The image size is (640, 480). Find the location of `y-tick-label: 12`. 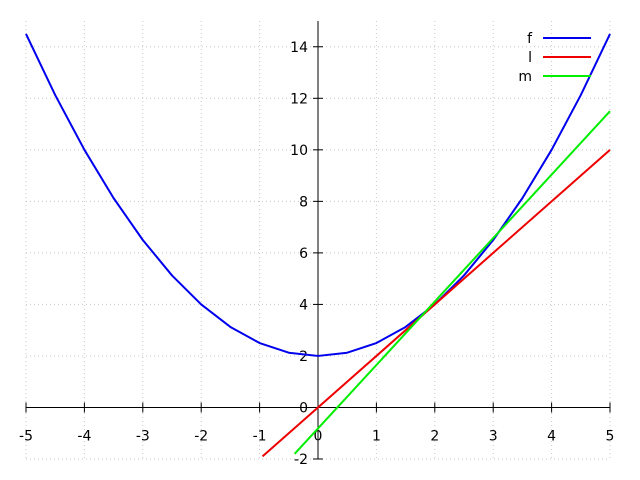

y-tick-label: 12 is located at coordinates (299, 99).